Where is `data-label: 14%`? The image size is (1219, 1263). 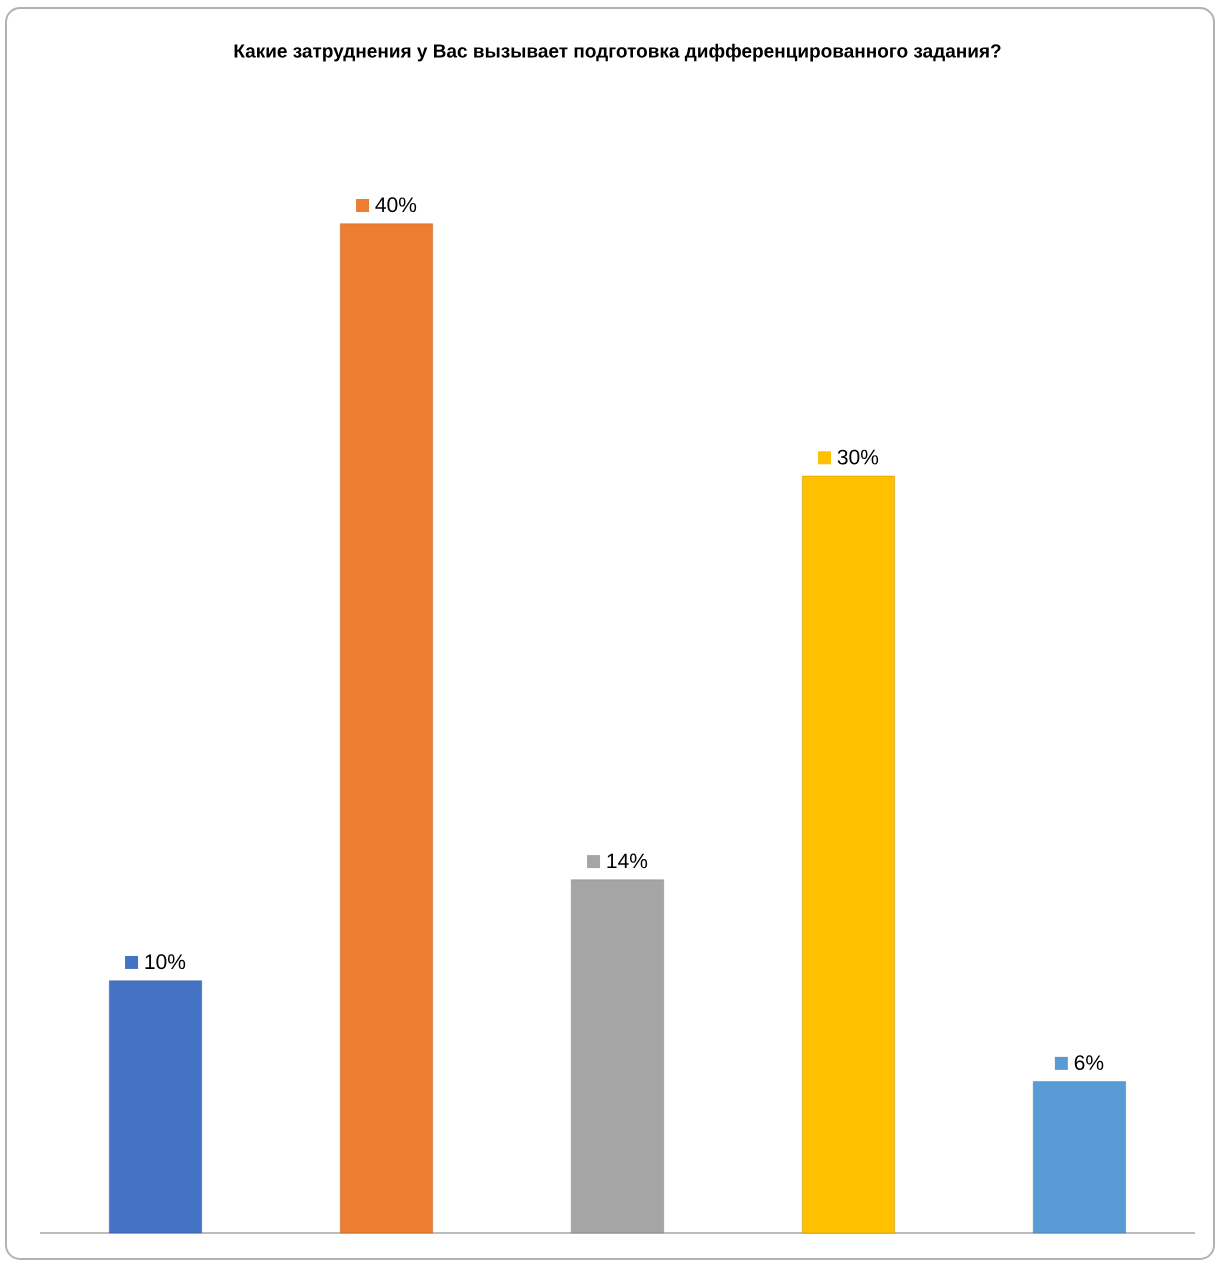 data-label: 14% is located at coordinates (627, 861).